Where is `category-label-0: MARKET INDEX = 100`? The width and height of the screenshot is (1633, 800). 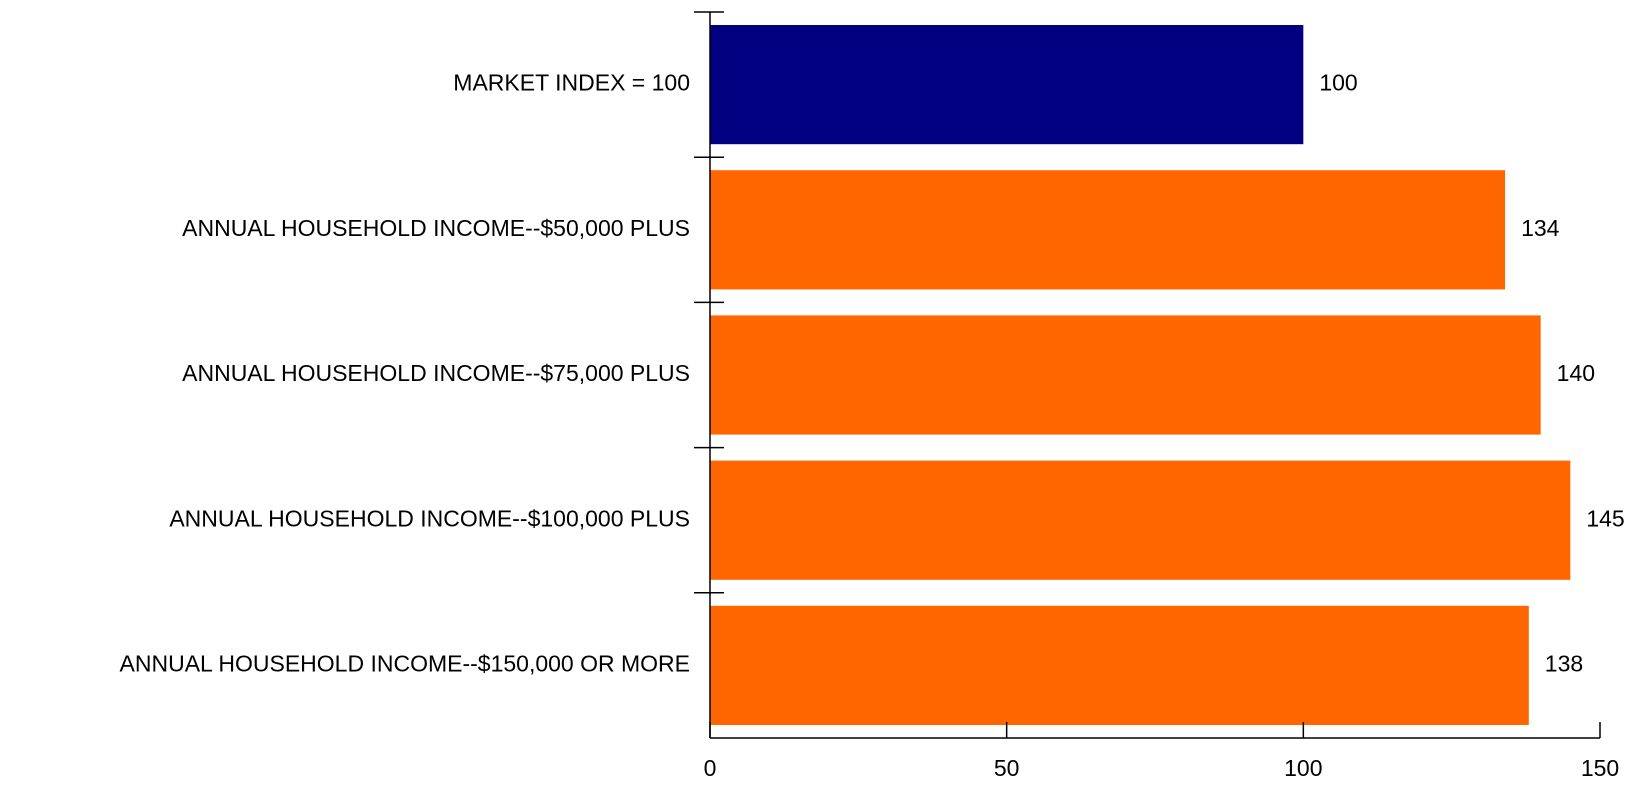 category-label-0: MARKET INDEX = 100 is located at coordinates (571, 83).